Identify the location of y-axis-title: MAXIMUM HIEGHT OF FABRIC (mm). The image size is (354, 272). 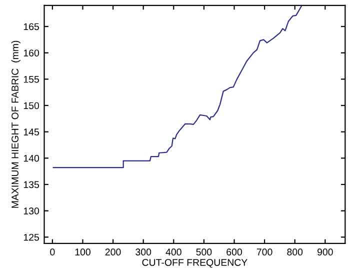
(15, 124).